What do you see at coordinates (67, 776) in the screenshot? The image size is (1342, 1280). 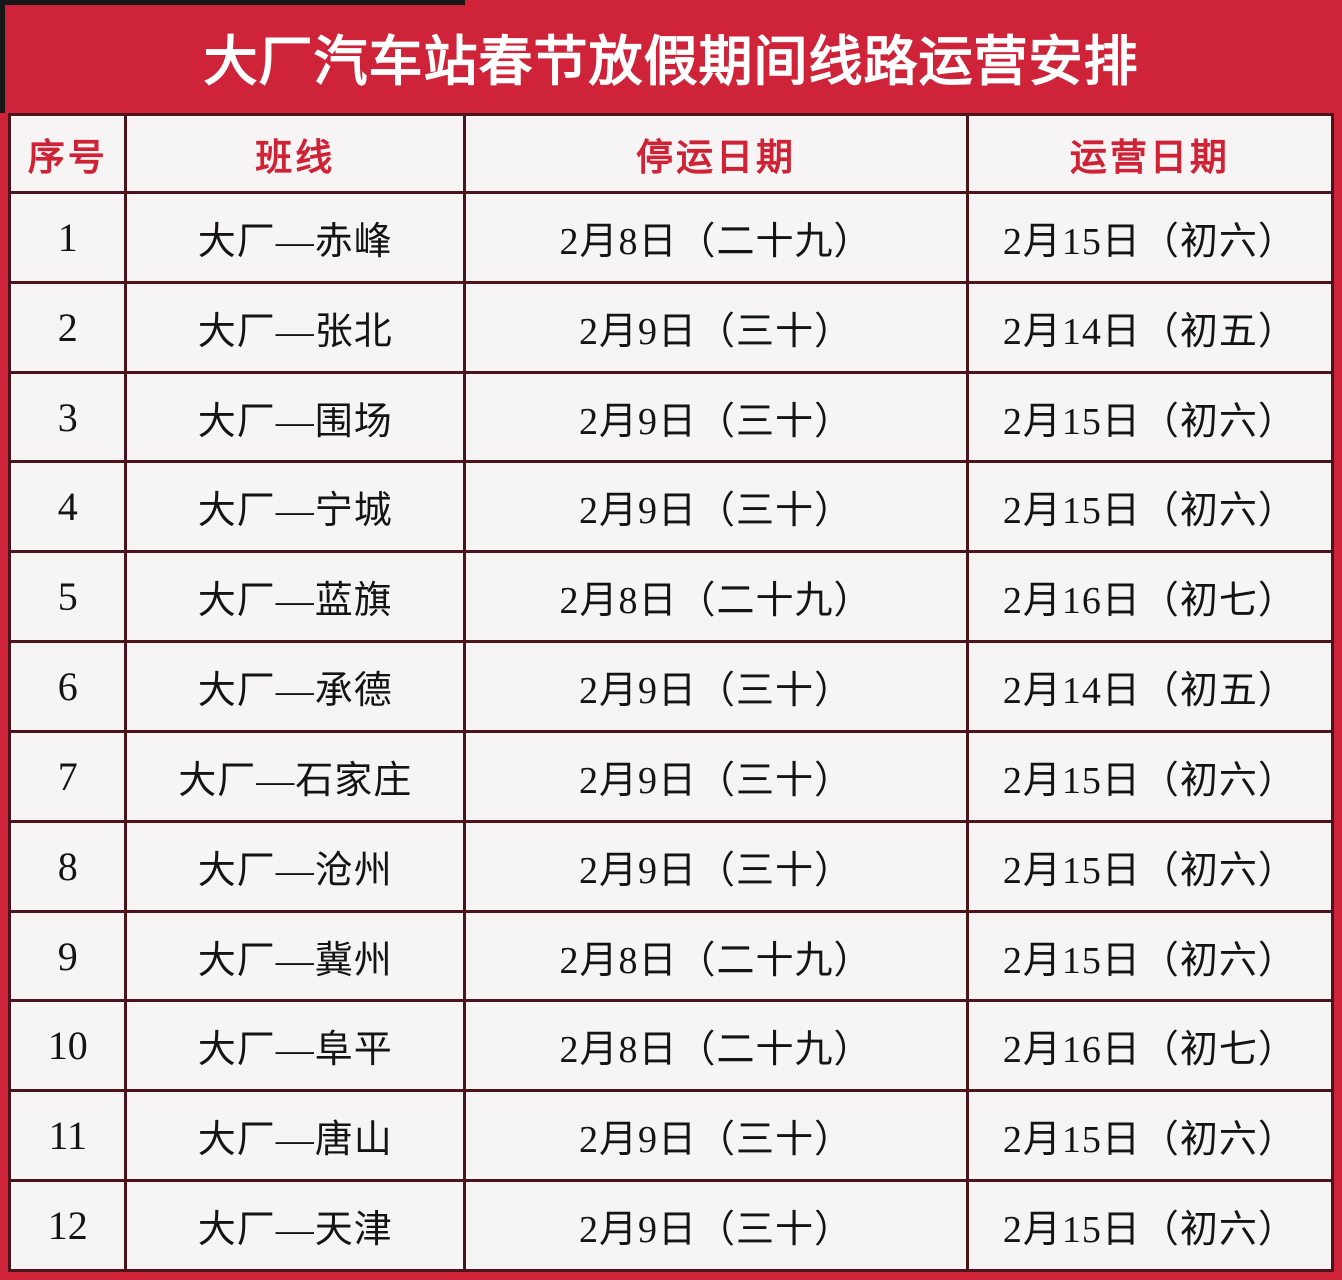 I see `cell-no: 7` at bounding box center [67, 776].